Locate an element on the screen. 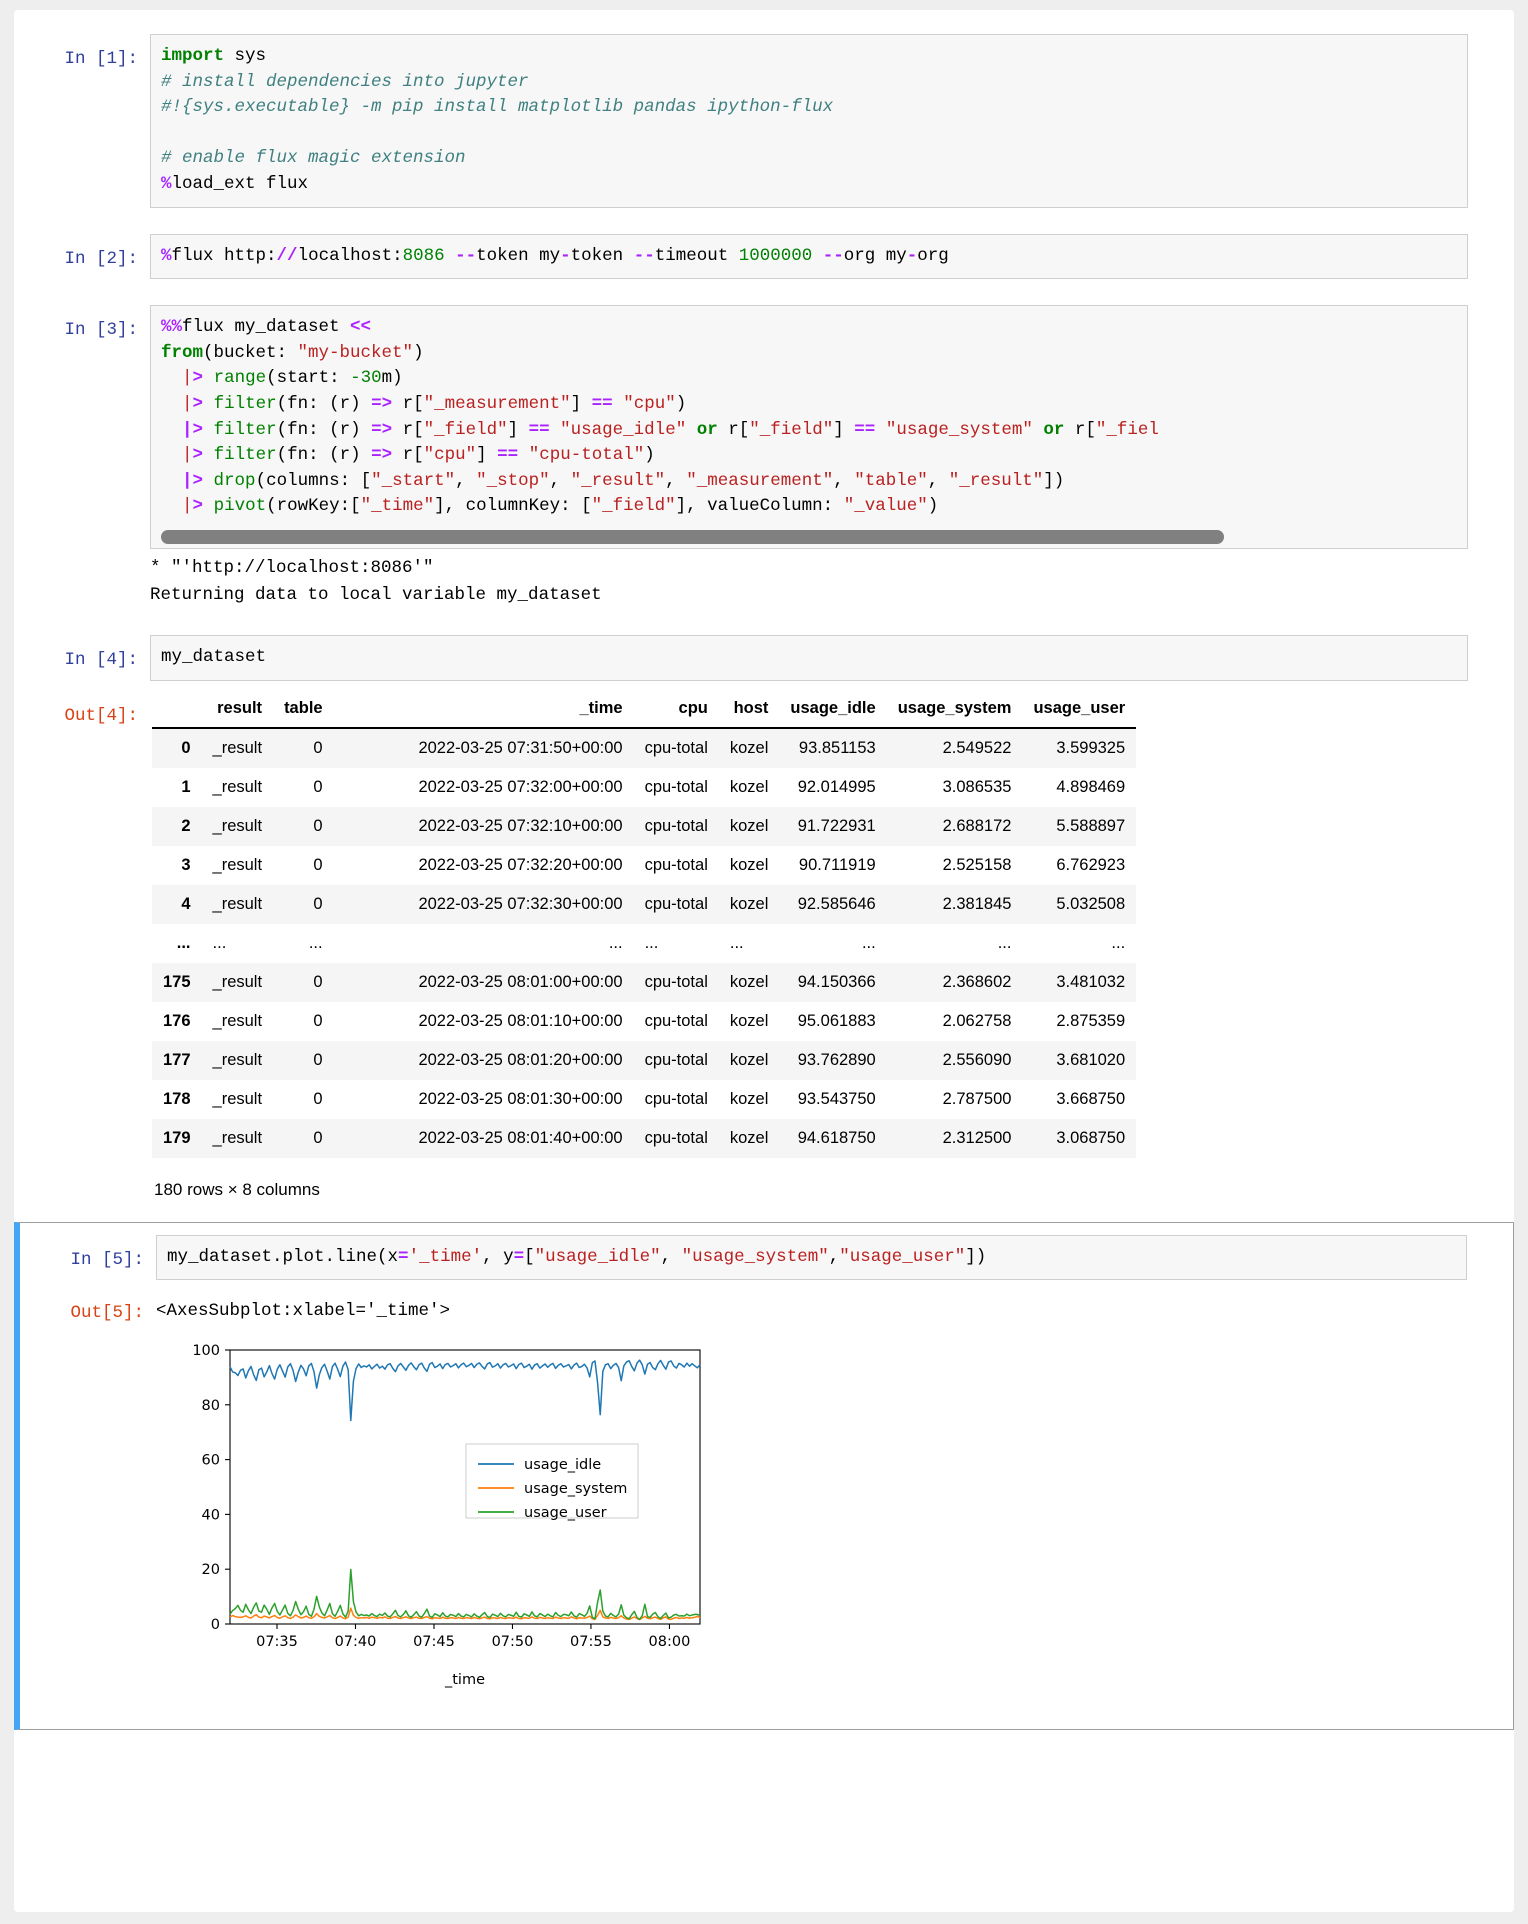 This screenshot has width=1528, height=1924. cell-usage_idle: 93.543750 is located at coordinates (836, 1098).